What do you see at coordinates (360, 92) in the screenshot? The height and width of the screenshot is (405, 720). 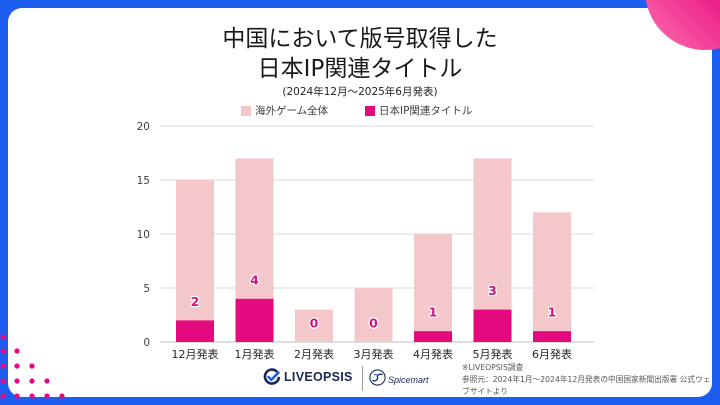 I see `chart-subtitle: (2024年12月～2025年6月発表)` at bounding box center [360, 92].